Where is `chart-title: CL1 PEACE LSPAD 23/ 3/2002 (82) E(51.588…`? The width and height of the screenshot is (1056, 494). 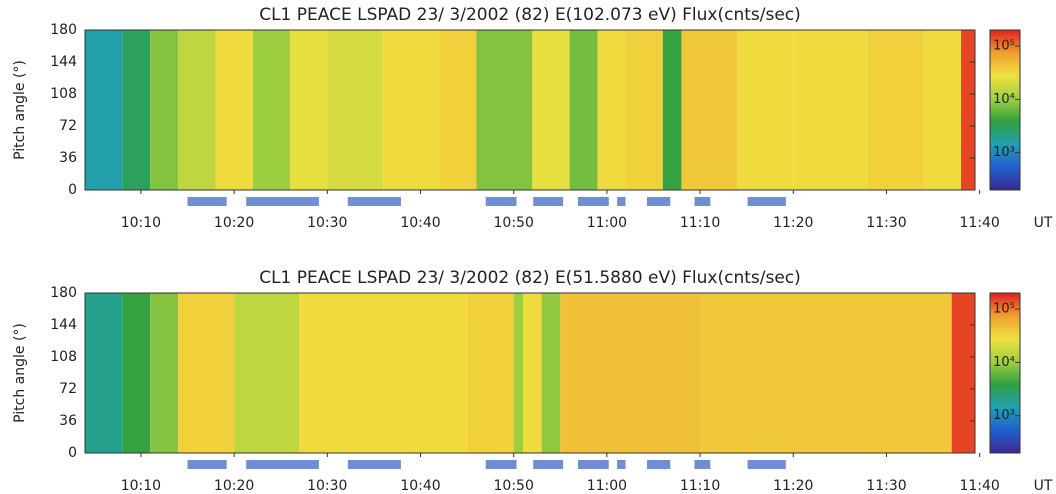
chart-title: CL1 PEACE LSPAD 23/ 3/2002 (82) E(51.588… is located at coordinates (530, 278).